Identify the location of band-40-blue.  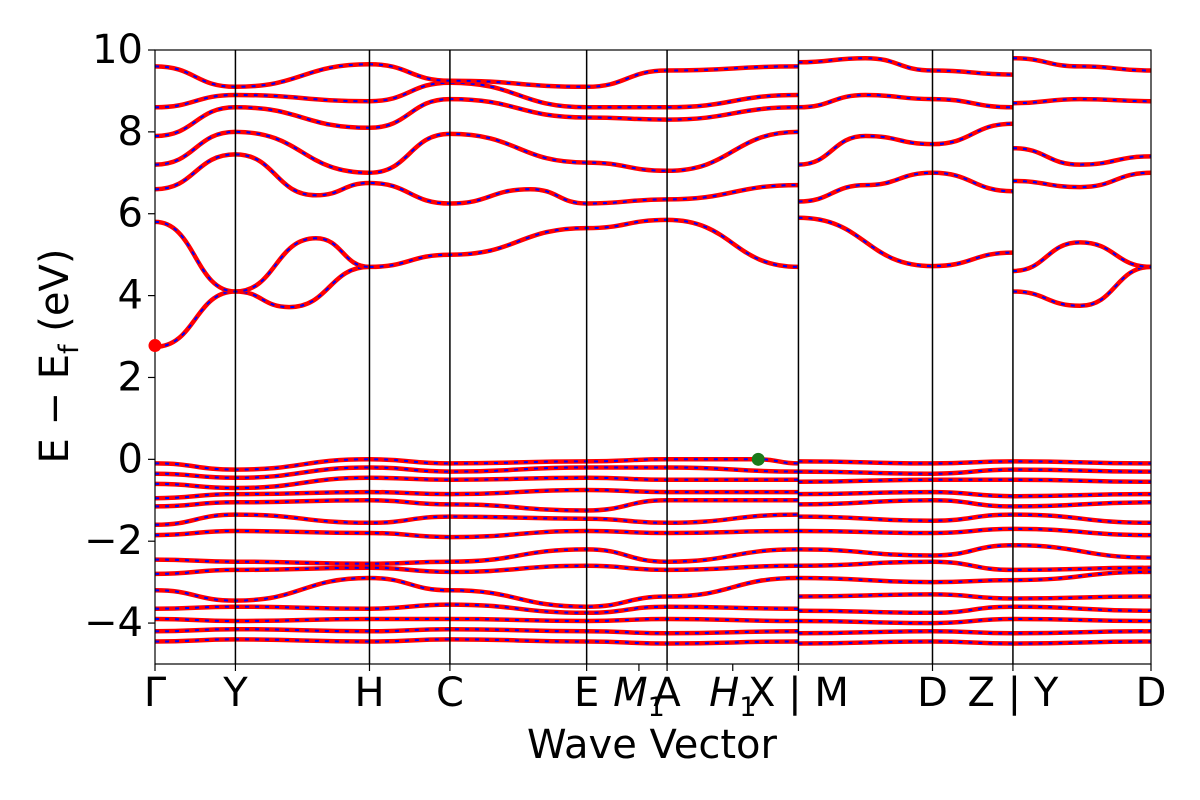
(974, 551).